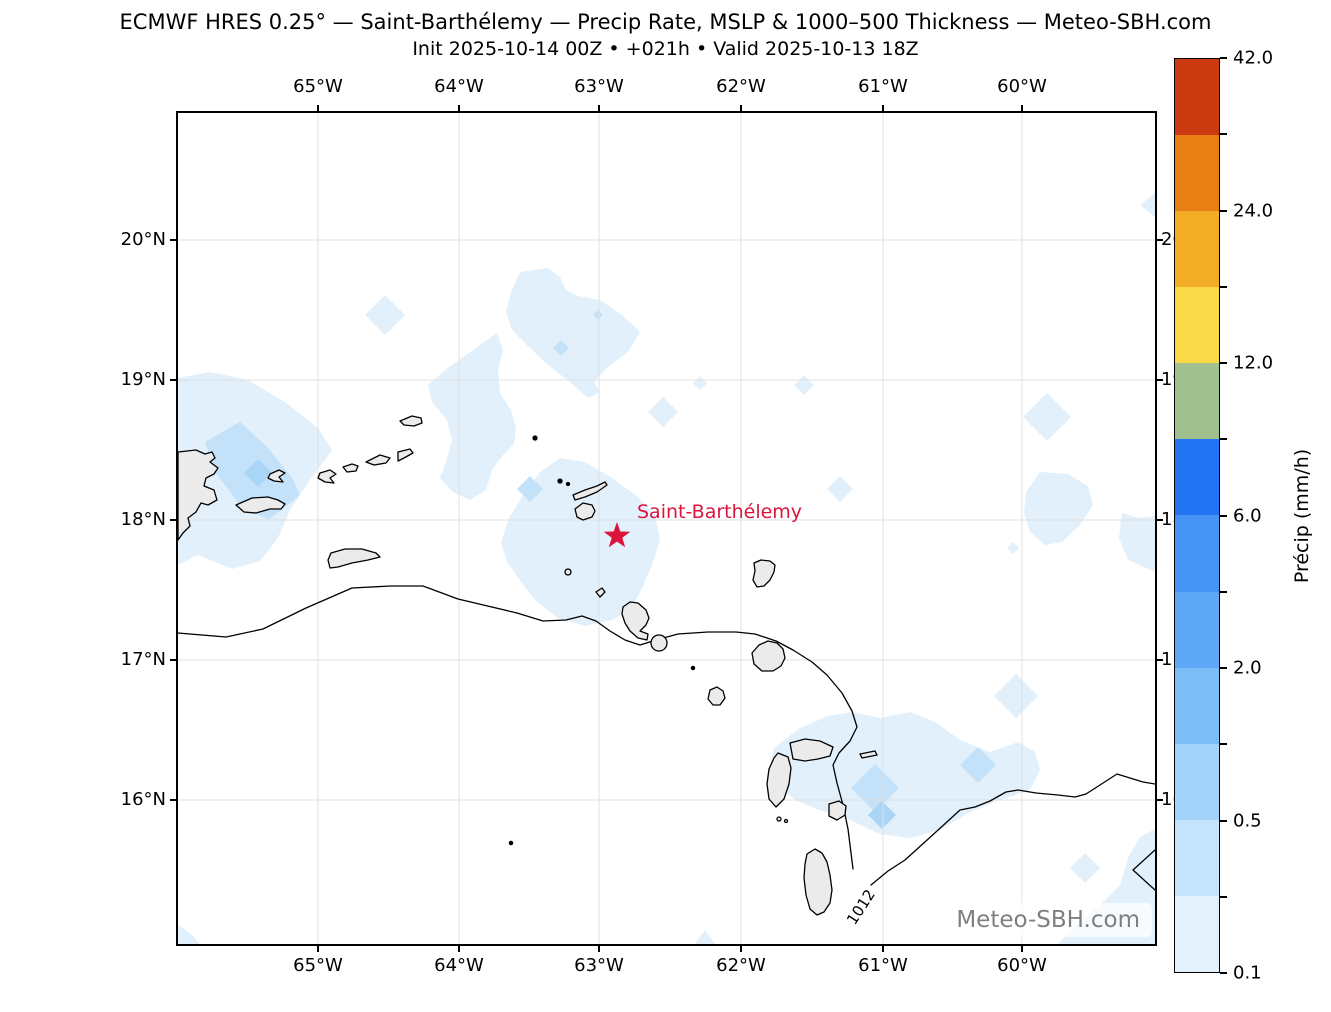 Image resolution: width=1331 pixels, height=1012 pixels. I want to click on island-nevis, so click(659, 643).